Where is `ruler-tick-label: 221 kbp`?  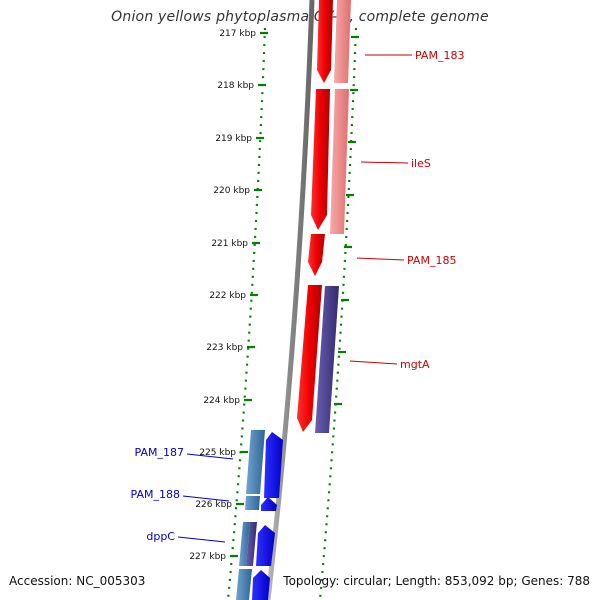
ruler-tick-label: 221 kbp is located at coordinates (229, 244).